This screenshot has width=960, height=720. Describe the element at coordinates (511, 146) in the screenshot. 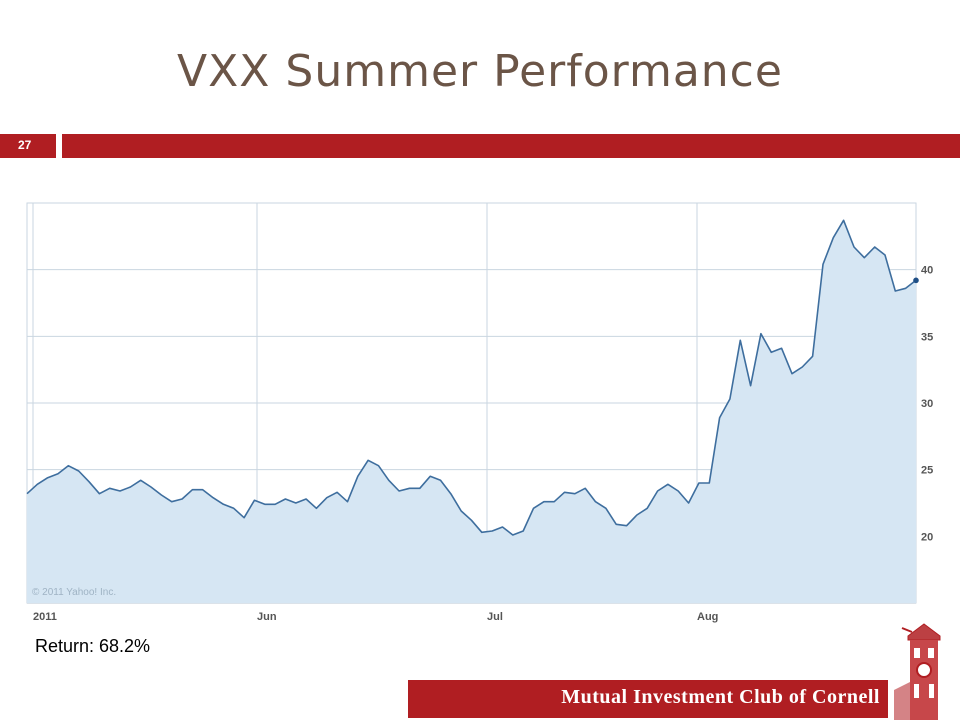

I see `header-bar` at that location.